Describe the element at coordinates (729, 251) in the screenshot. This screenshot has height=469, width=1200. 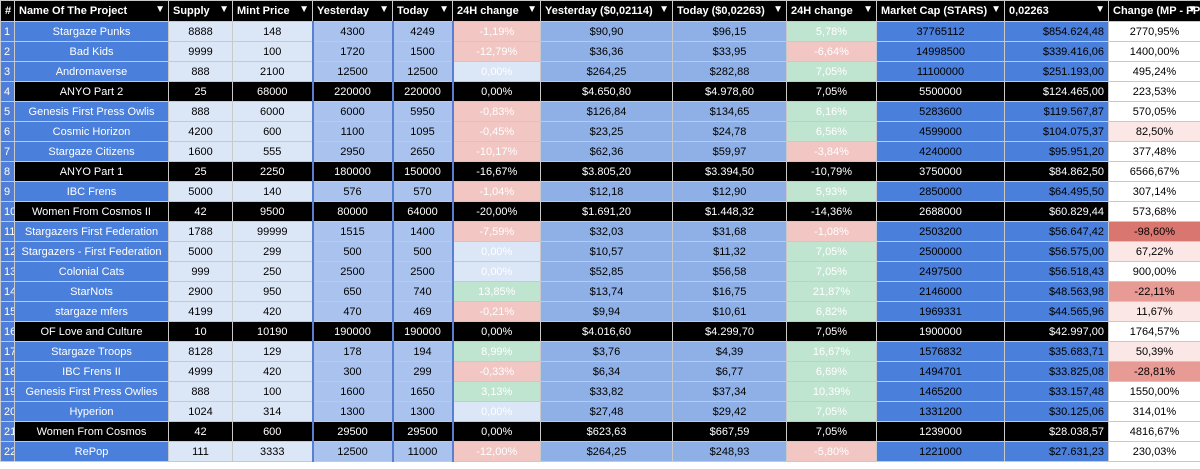
I see `today-usd-cell: $11,32` at that location.